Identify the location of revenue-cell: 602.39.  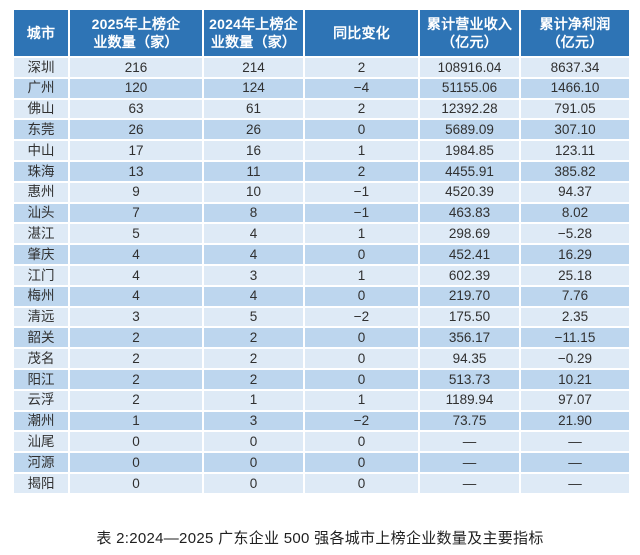
(469, 275).